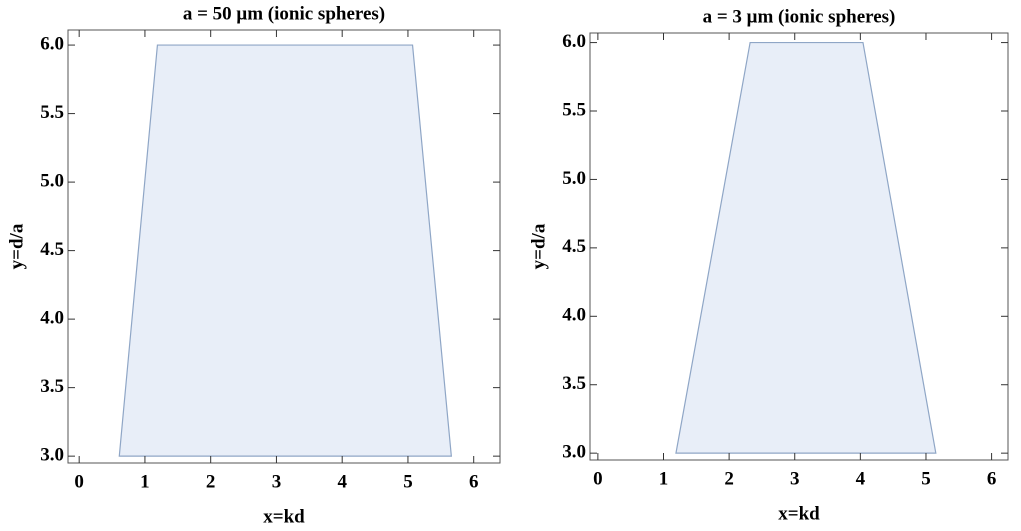 This screenshot has height=531, width=1021. I want to click on chart-title: a = 3 μm (ionic spheres), so click(799, 16).